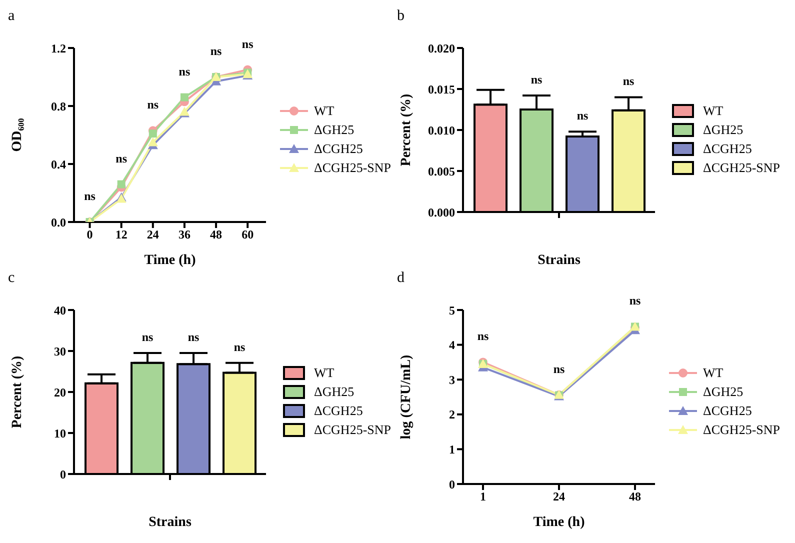  What do you see at coordinates (17, 135) in the screenshot?
I see `y-axis-title: OD₆₀₀` at bounding box center [17, 135].